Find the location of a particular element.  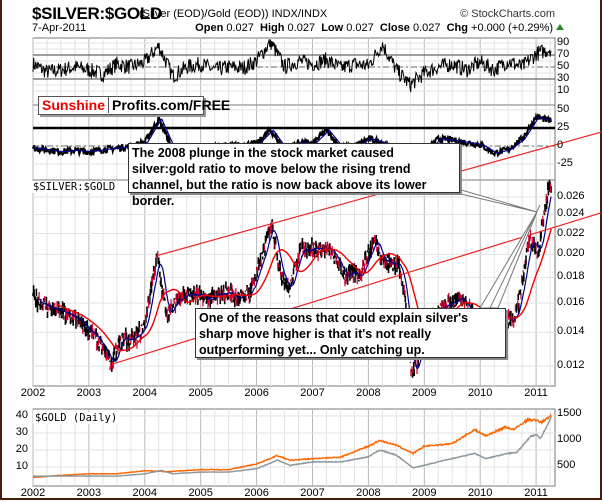

gold-x-tick-label: 2007 is located at coordinates (312, 493).